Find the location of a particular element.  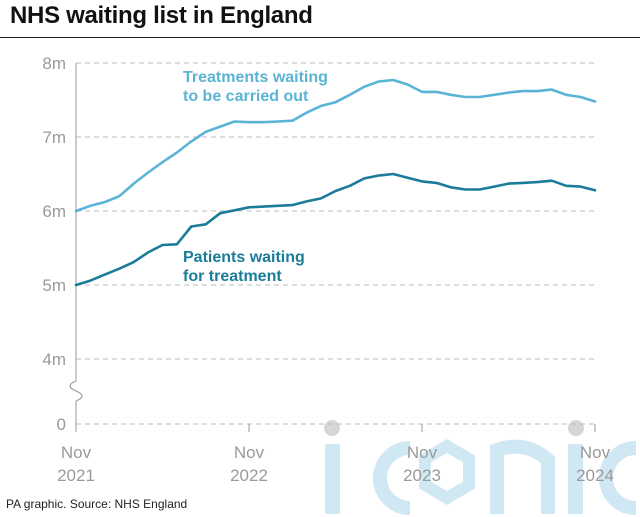

y-tick-label: 0 is located at coordinates (61, 424).